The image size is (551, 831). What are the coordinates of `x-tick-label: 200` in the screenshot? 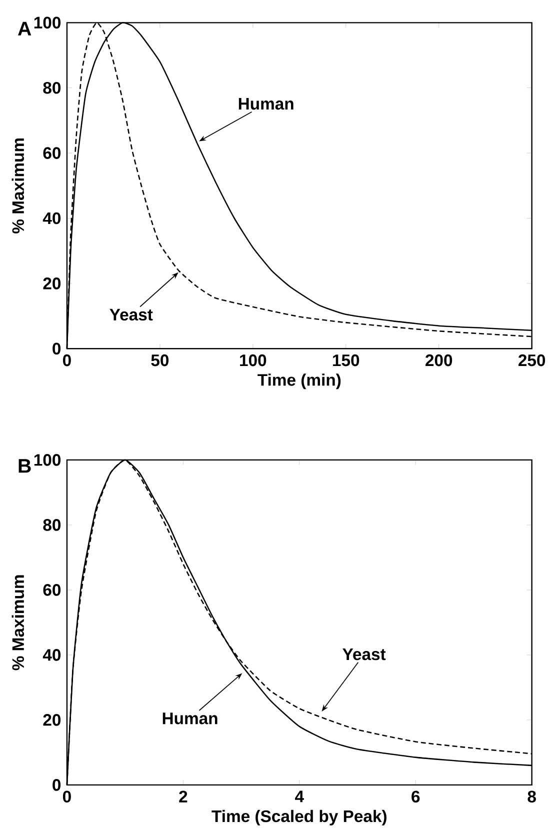 It's located at (438, 360).